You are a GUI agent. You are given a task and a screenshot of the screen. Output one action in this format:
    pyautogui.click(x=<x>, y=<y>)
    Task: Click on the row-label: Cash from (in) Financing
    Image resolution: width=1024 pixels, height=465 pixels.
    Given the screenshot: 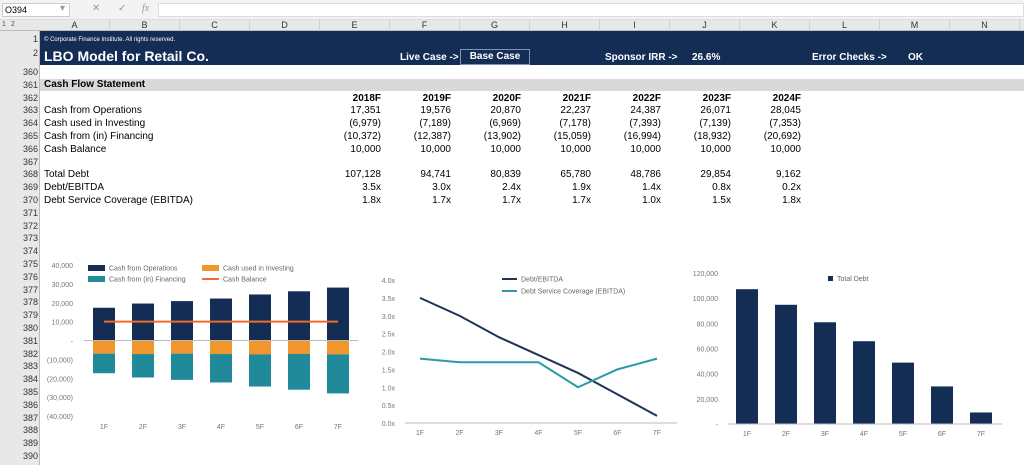 What is the action you would take?
    pyautogui.click(x=99, y=136)
    